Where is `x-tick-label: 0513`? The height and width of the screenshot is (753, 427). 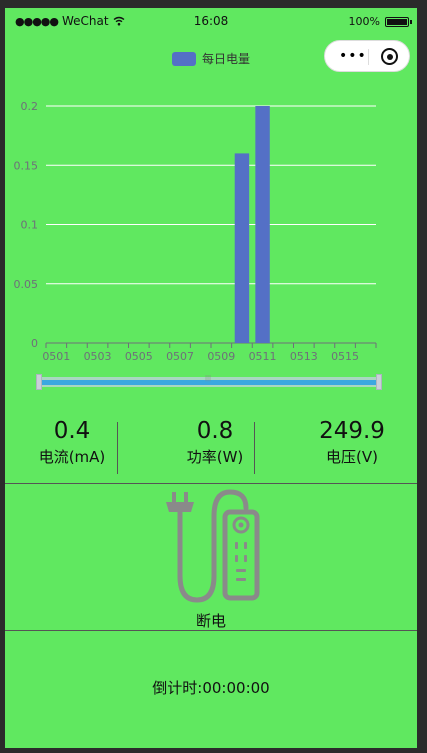
x-tick-label: 0513 is located at coordinates (304, 356).